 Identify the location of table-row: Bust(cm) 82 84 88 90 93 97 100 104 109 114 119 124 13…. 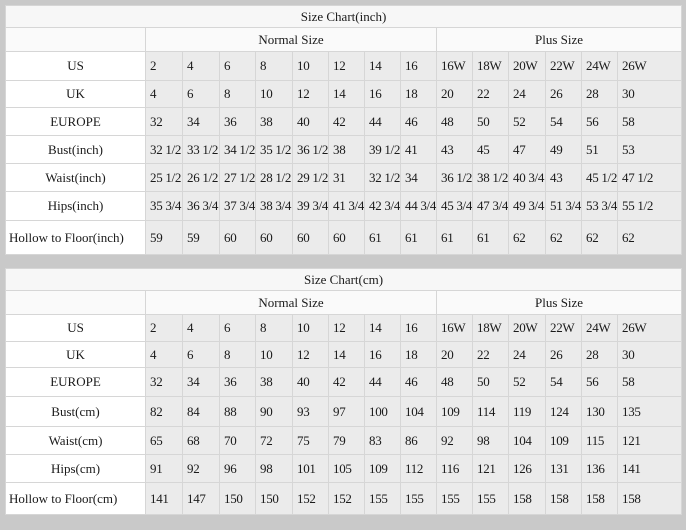
(344, 411).